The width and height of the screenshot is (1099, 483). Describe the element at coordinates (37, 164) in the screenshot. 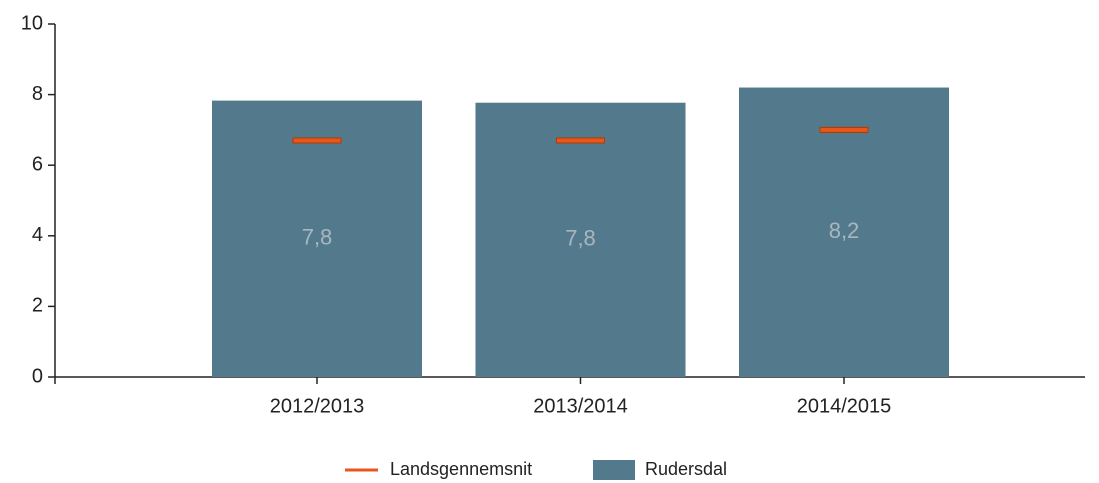

I see `y-tick-label: 6` at that location.